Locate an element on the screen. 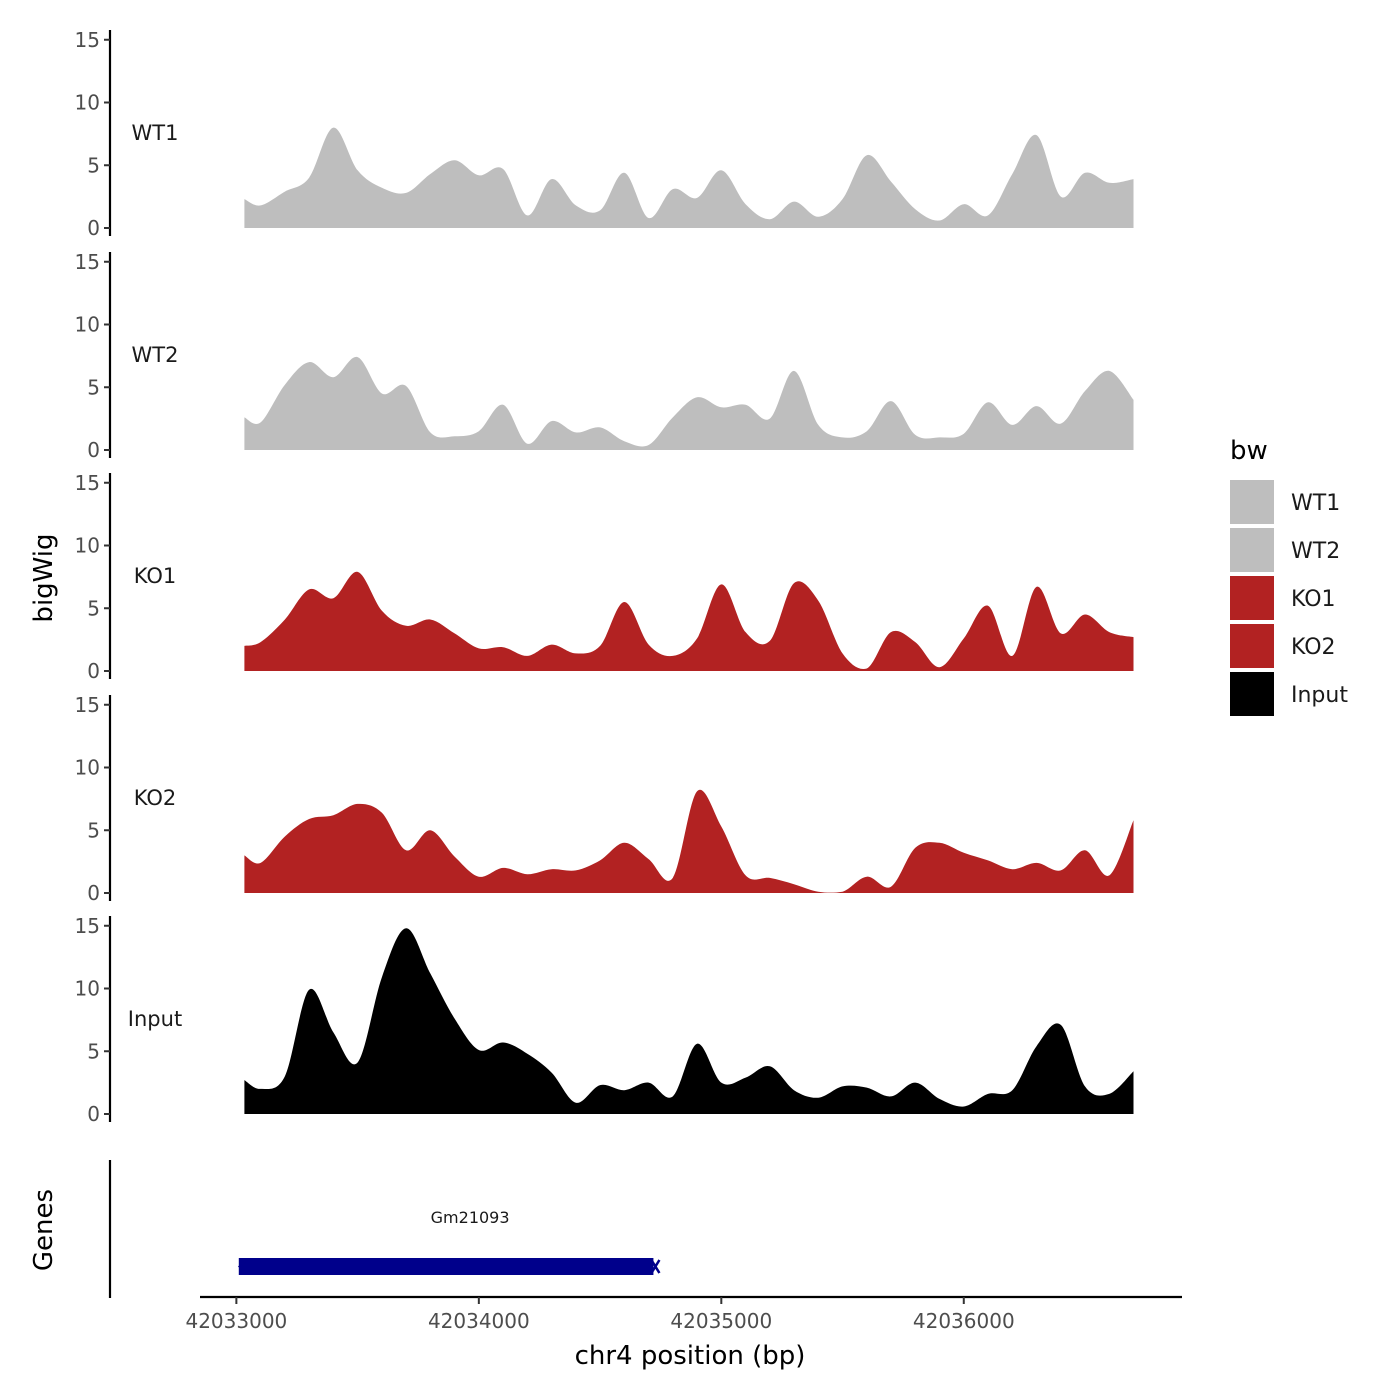 The height and width of the screenshot is (1400, 1400). gene-gm21093: Gm21093 is located at coordinates (449, 1241).